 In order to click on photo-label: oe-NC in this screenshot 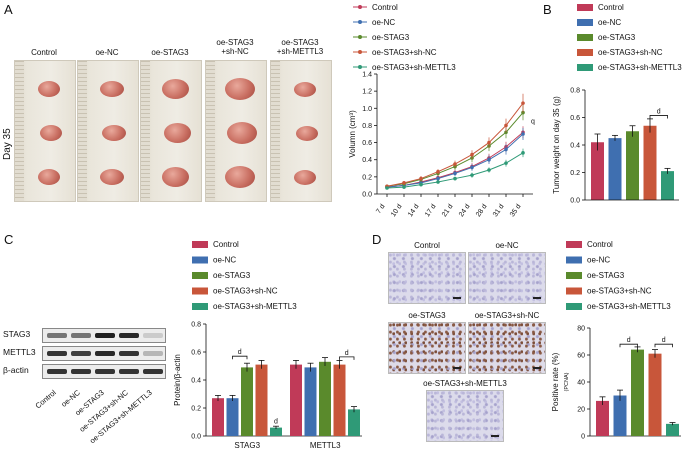, I will do `click(107, 52)`.